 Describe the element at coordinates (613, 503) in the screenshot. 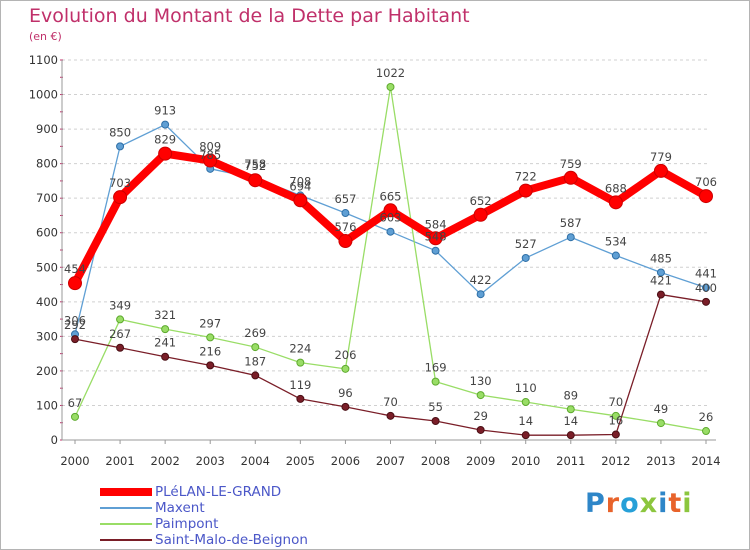

I see `logo-letter: r` at that location.